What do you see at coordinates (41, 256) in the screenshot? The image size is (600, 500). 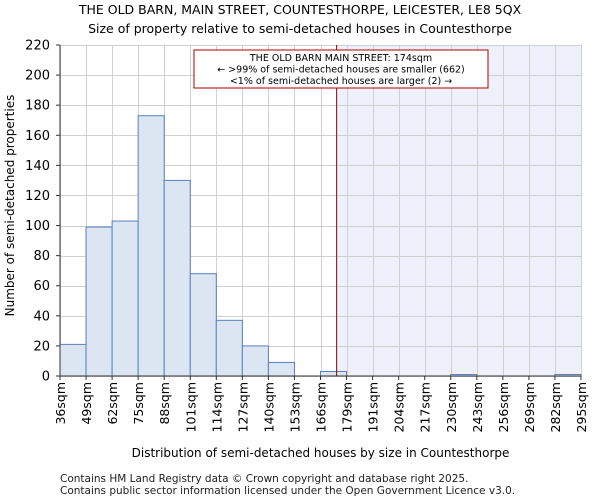 I see `y-tick-label: 80` at bounding box center [41, 256].